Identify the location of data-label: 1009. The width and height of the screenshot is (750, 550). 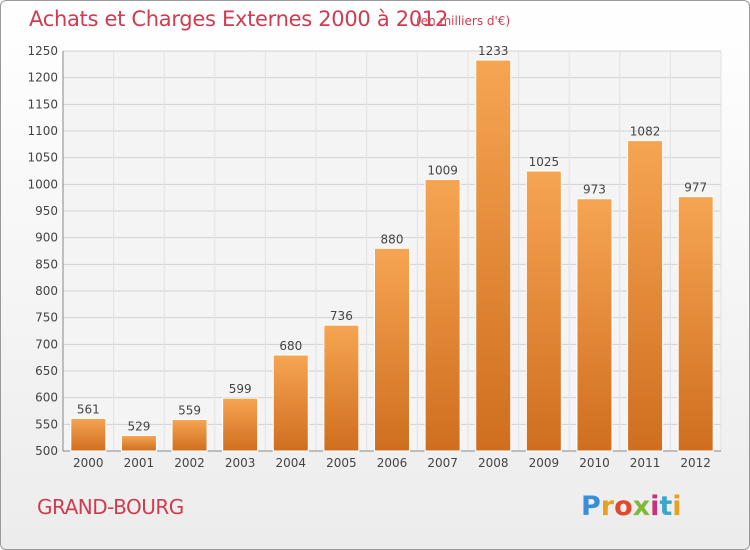
(442, 171).